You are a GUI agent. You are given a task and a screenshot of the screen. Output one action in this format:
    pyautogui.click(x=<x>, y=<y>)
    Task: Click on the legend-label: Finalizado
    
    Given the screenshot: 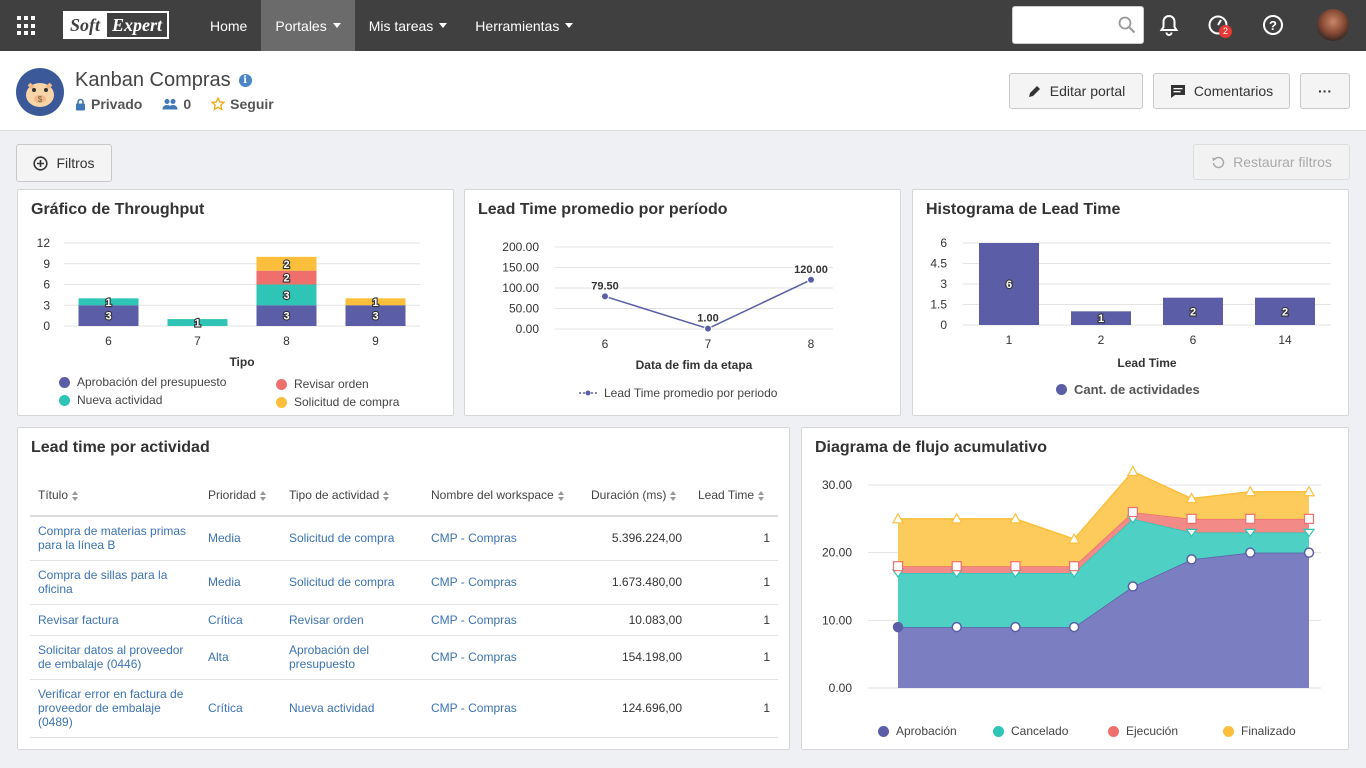 What is the action you would take?
    pyautogui.click(x=1268, y=731)
    